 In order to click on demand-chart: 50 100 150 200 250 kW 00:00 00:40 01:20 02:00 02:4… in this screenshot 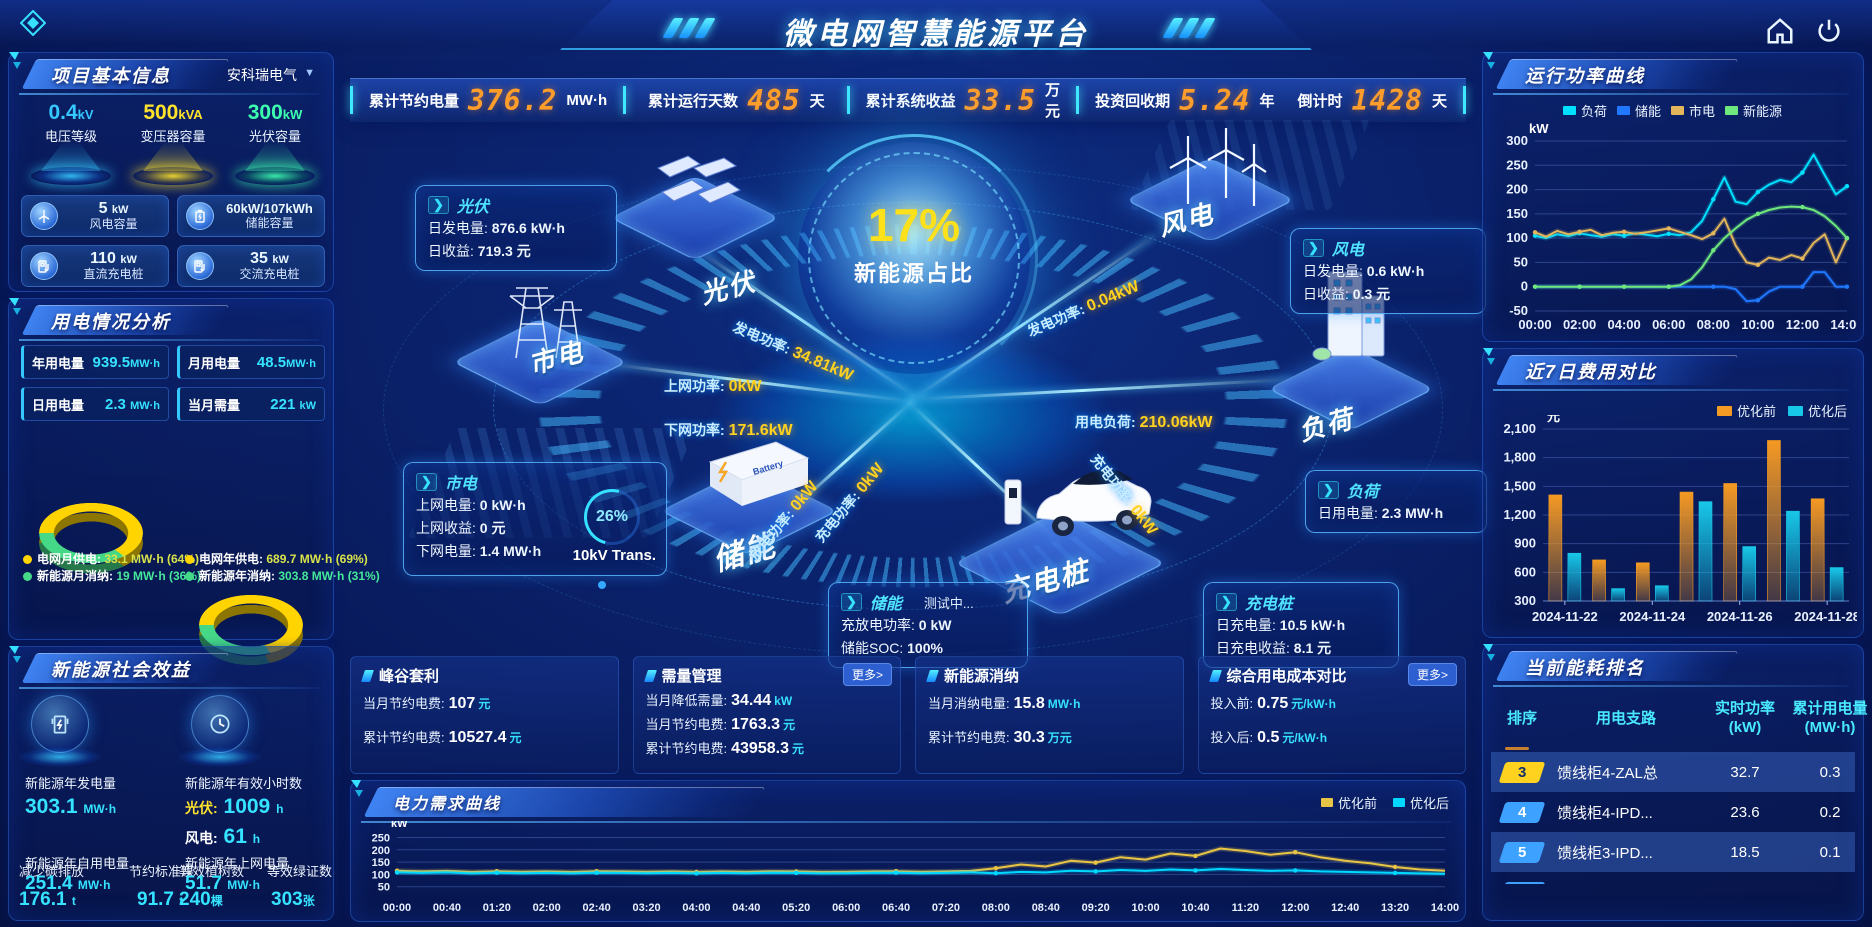, I will do `click(908, 870)`.